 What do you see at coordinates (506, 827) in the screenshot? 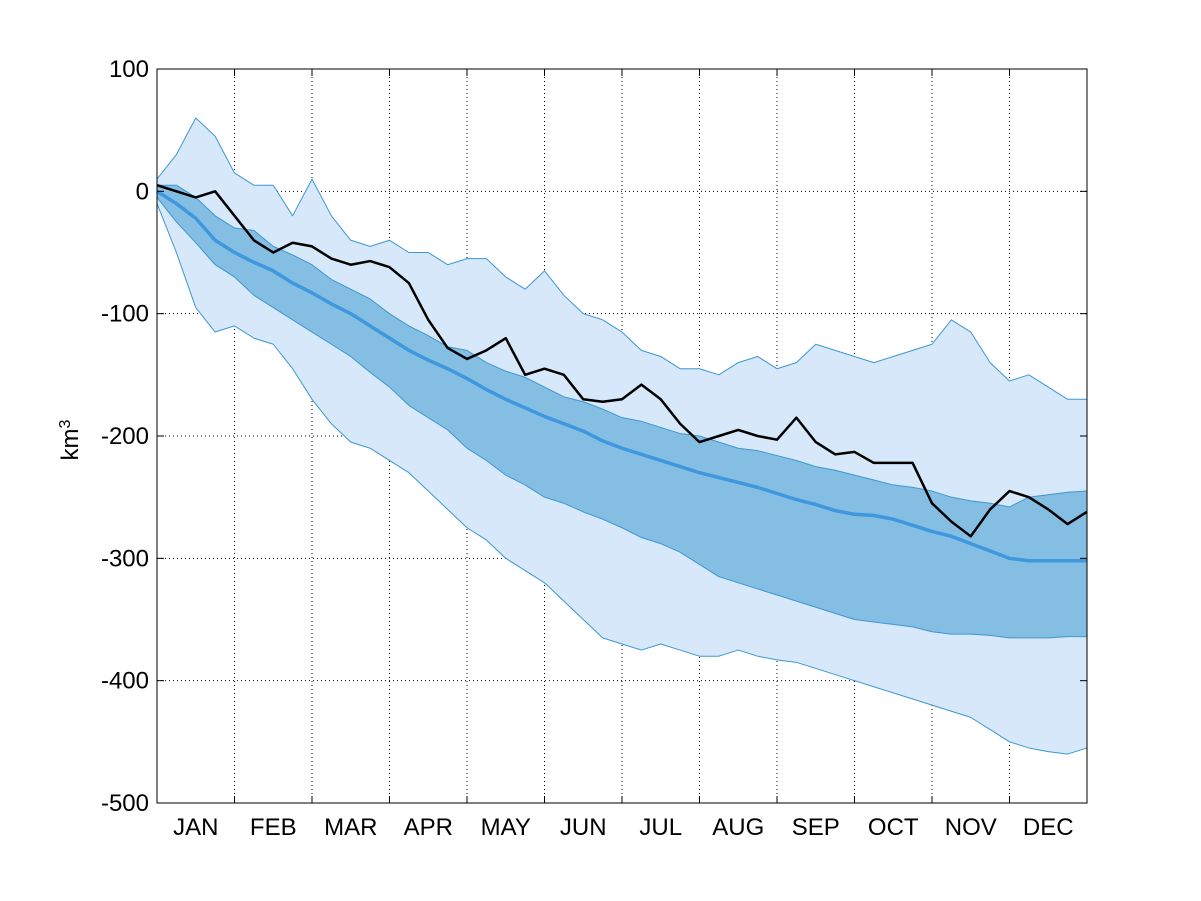
I see `x-tick-label: MAY` at bounding box center [506, 827].